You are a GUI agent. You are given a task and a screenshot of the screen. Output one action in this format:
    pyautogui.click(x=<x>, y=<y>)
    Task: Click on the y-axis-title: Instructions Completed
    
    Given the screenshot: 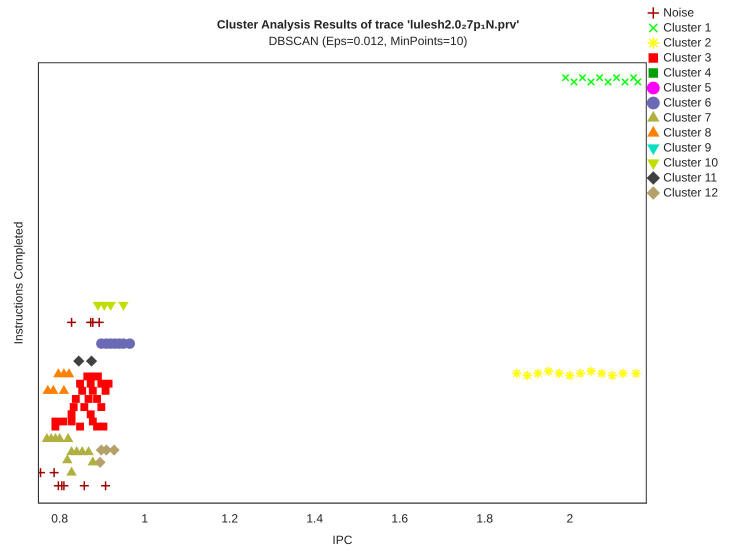 What is the action you would take?
    pyautogui.click(x=19, y=283)
    